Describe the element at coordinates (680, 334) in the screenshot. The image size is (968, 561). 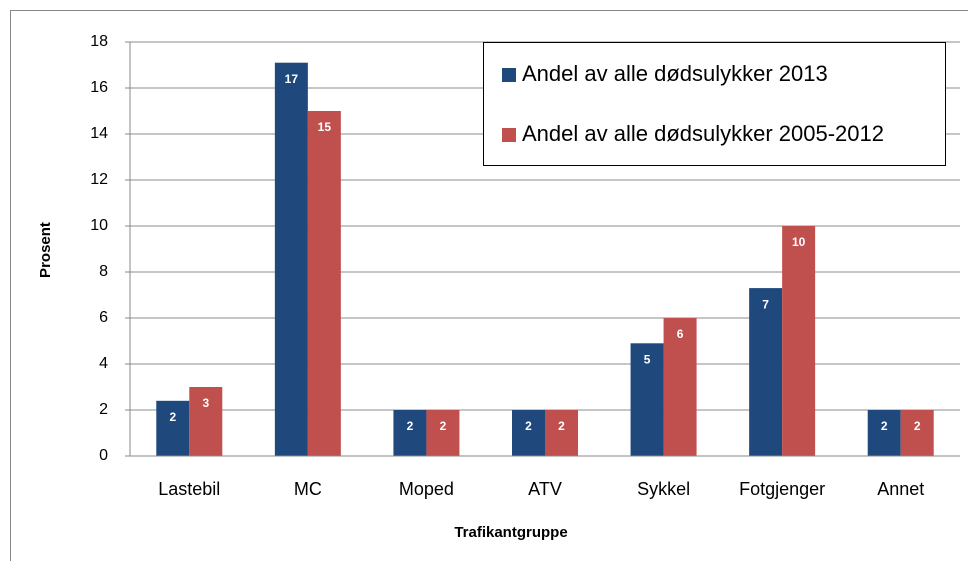
I see `data-label: 6` at that location.